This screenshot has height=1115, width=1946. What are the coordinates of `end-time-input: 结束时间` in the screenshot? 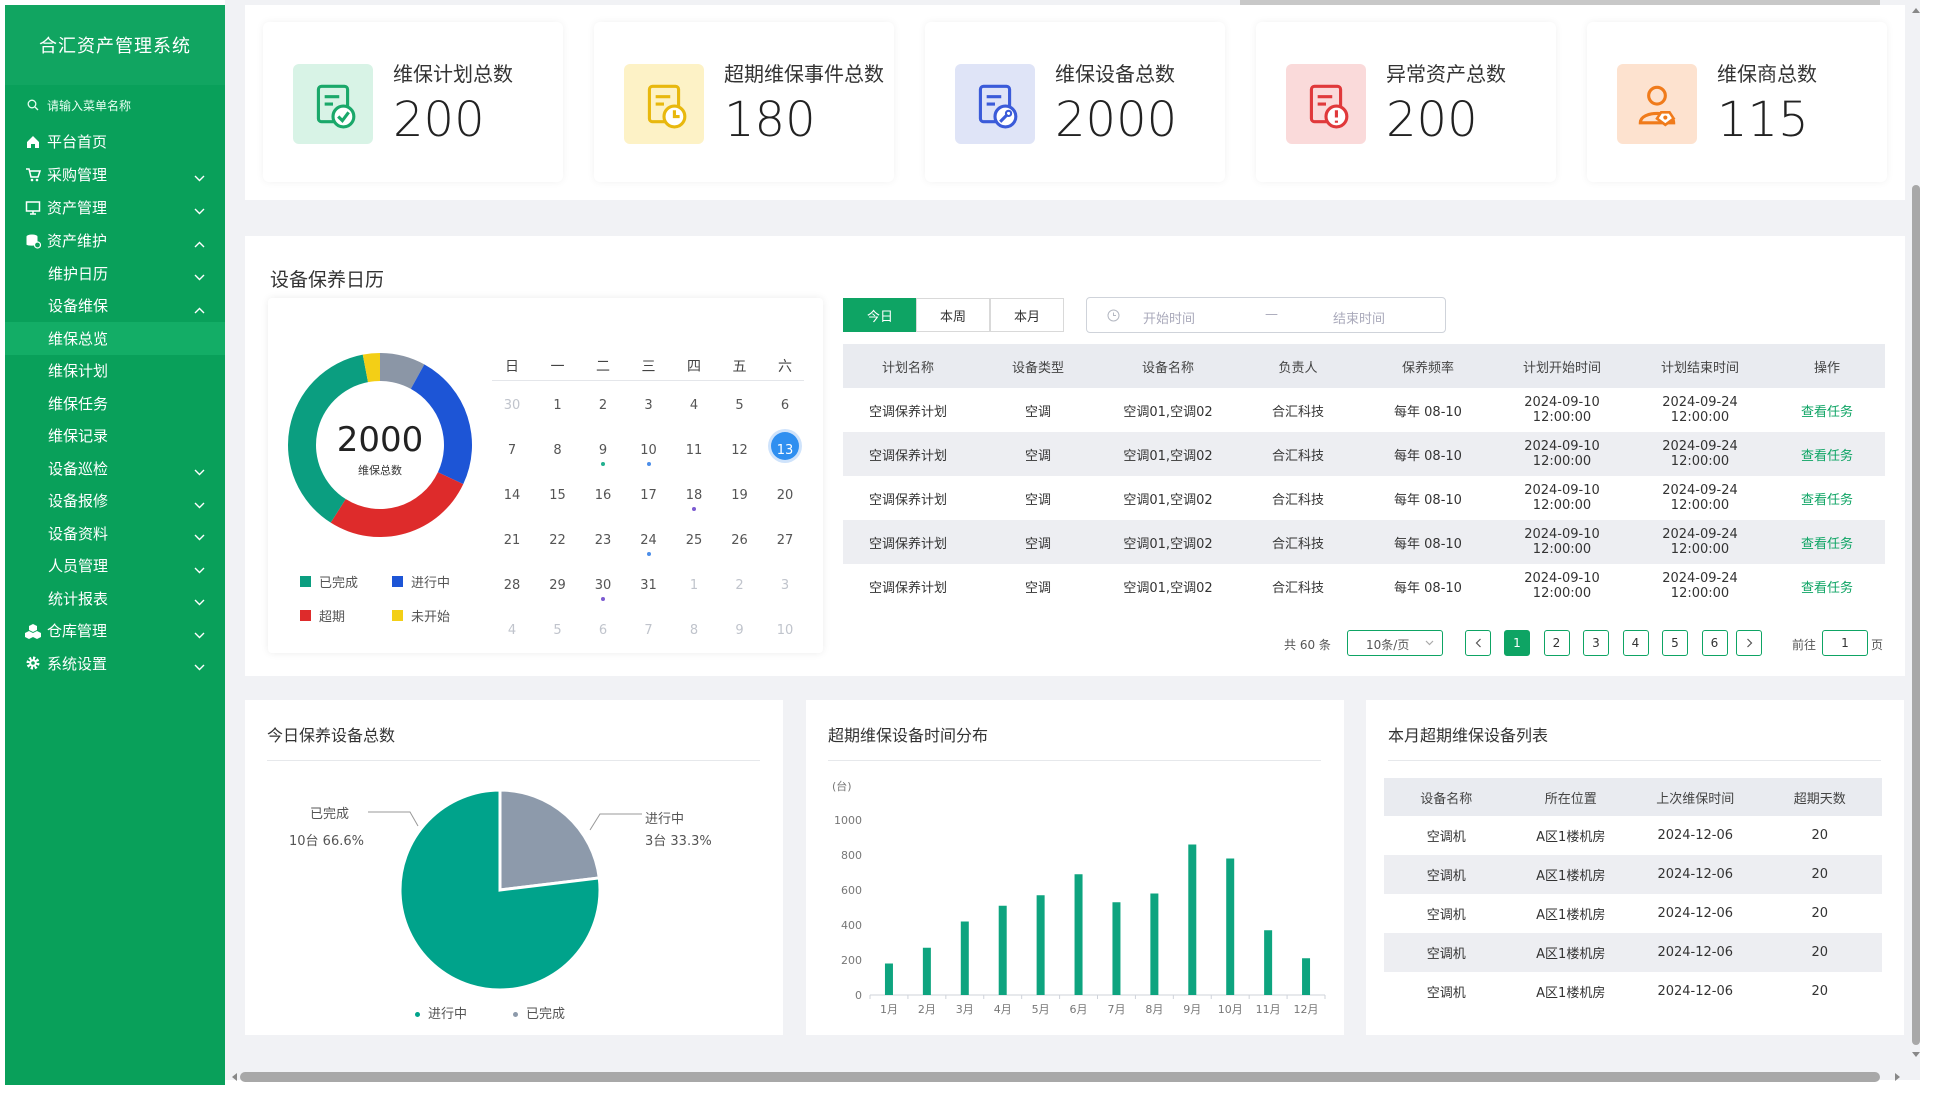 It's located at (1359, 319).